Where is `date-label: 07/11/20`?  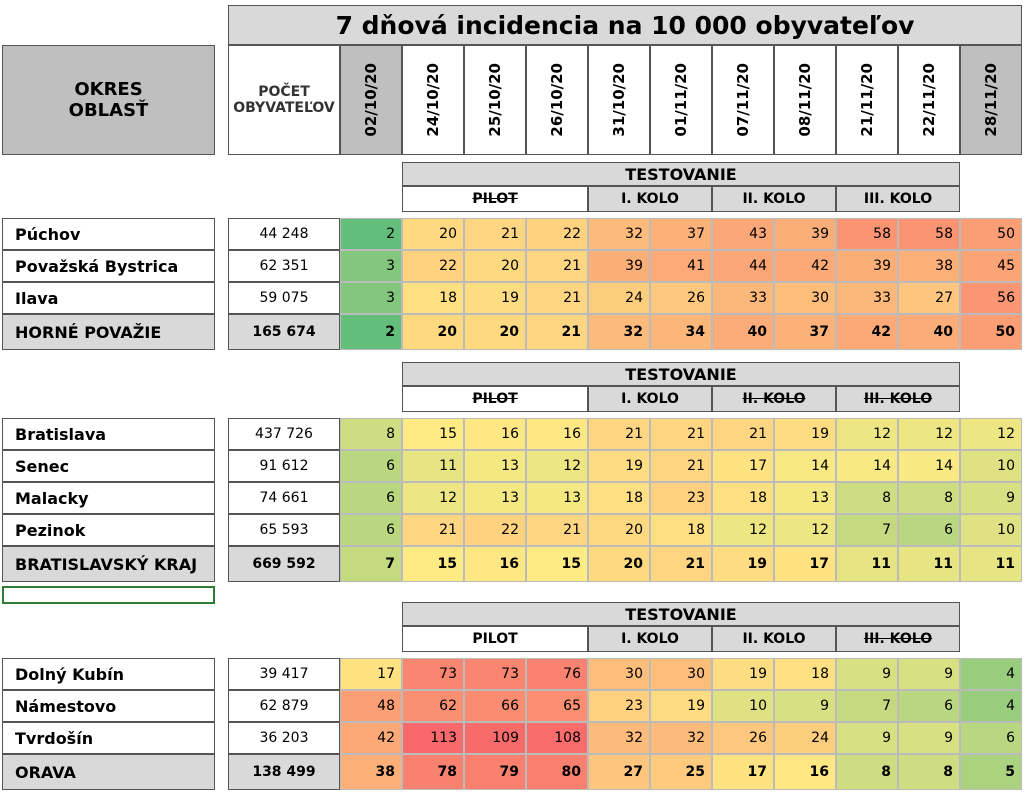 date-label: 07/11/20 is located at coordinates (743, 100).